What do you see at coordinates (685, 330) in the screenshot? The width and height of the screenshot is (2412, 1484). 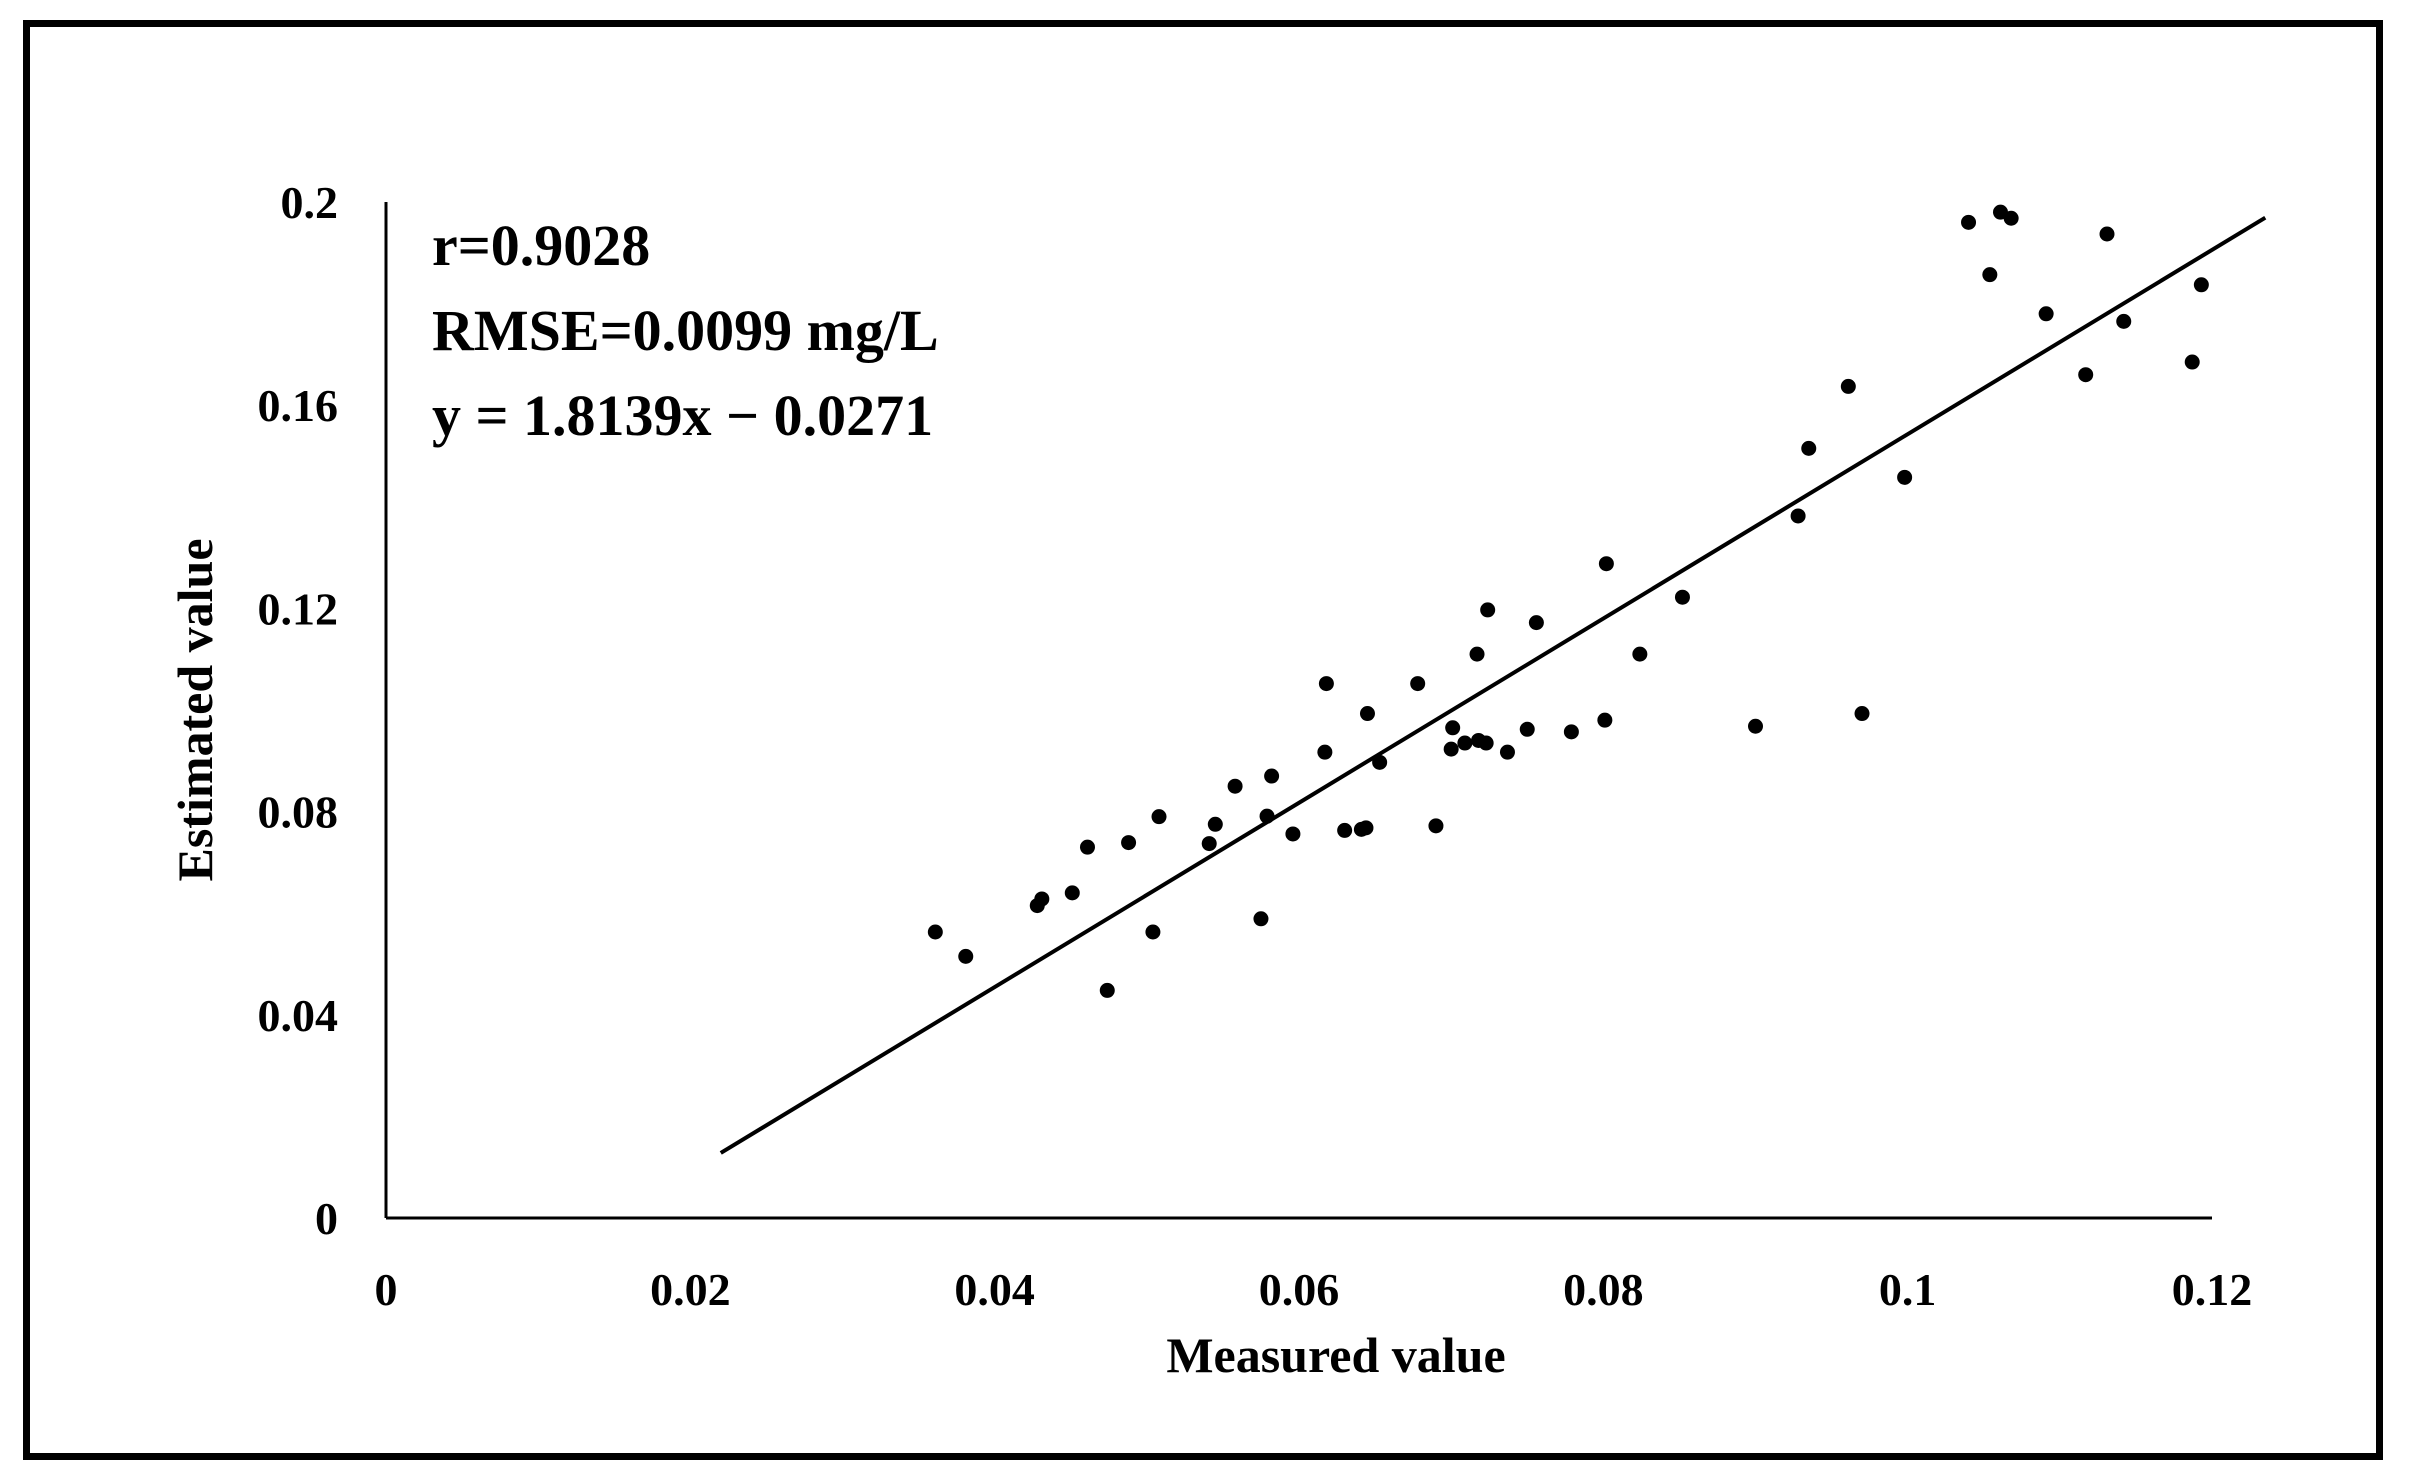 I see `rmse-annotation: RMSE=0.0099 mg/L` at bounding box center [685, 330].